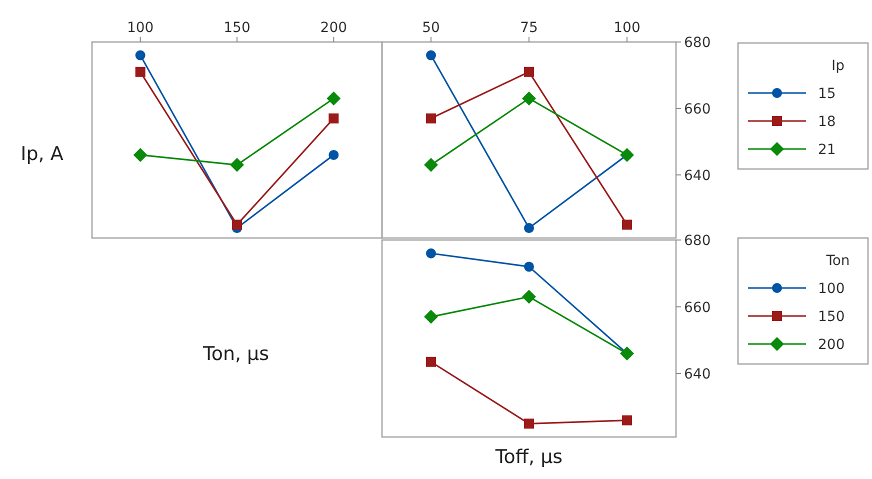 This screenshot has height=479, width=872. Describe the element at coordinates (831, 345) in the screenshot. I see `legend-label: 200` at that location.